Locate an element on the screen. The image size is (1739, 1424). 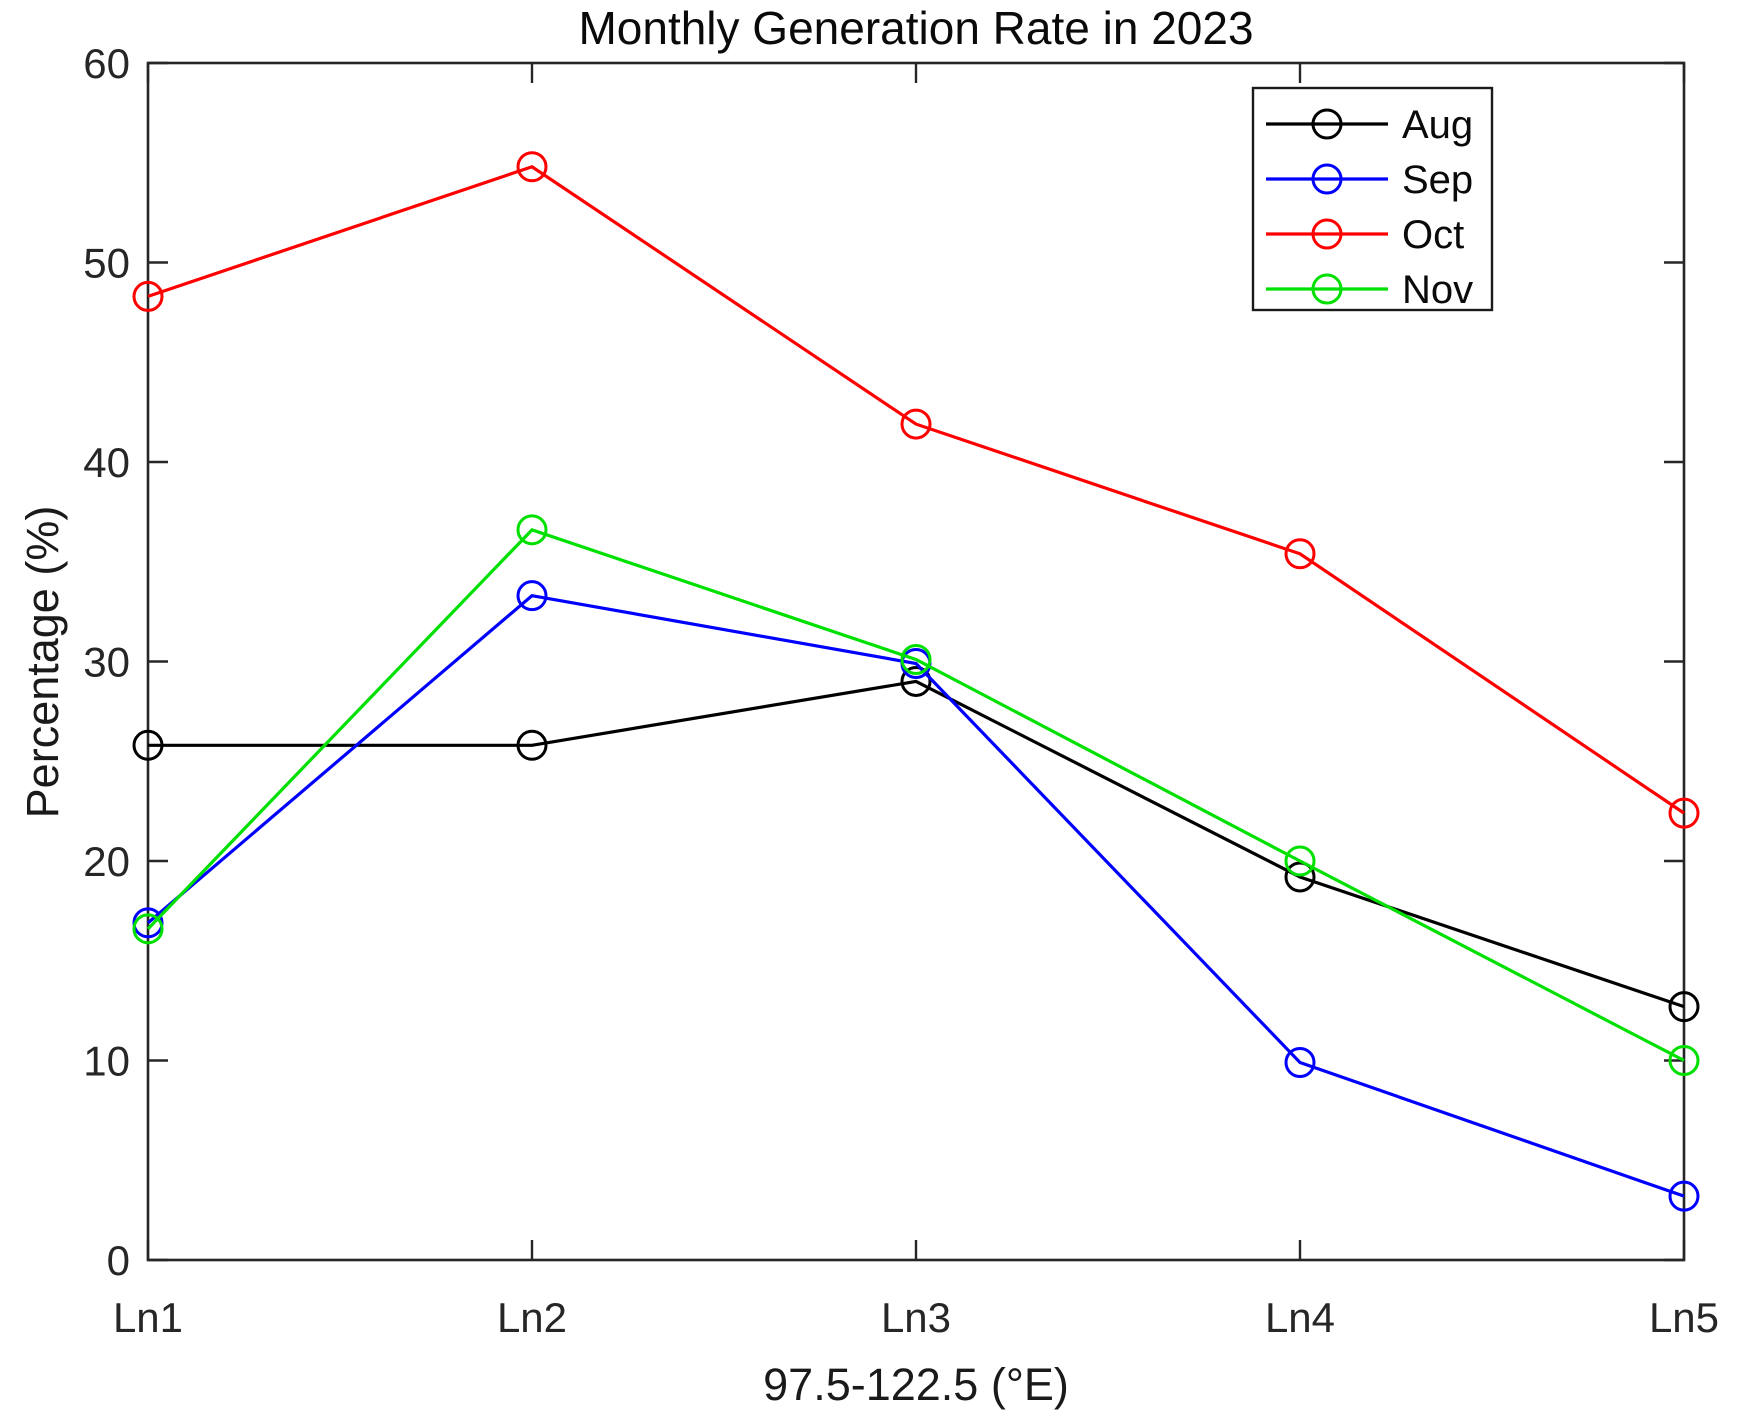
y-tick-label: 10 is located at coordinates (106, 1061).